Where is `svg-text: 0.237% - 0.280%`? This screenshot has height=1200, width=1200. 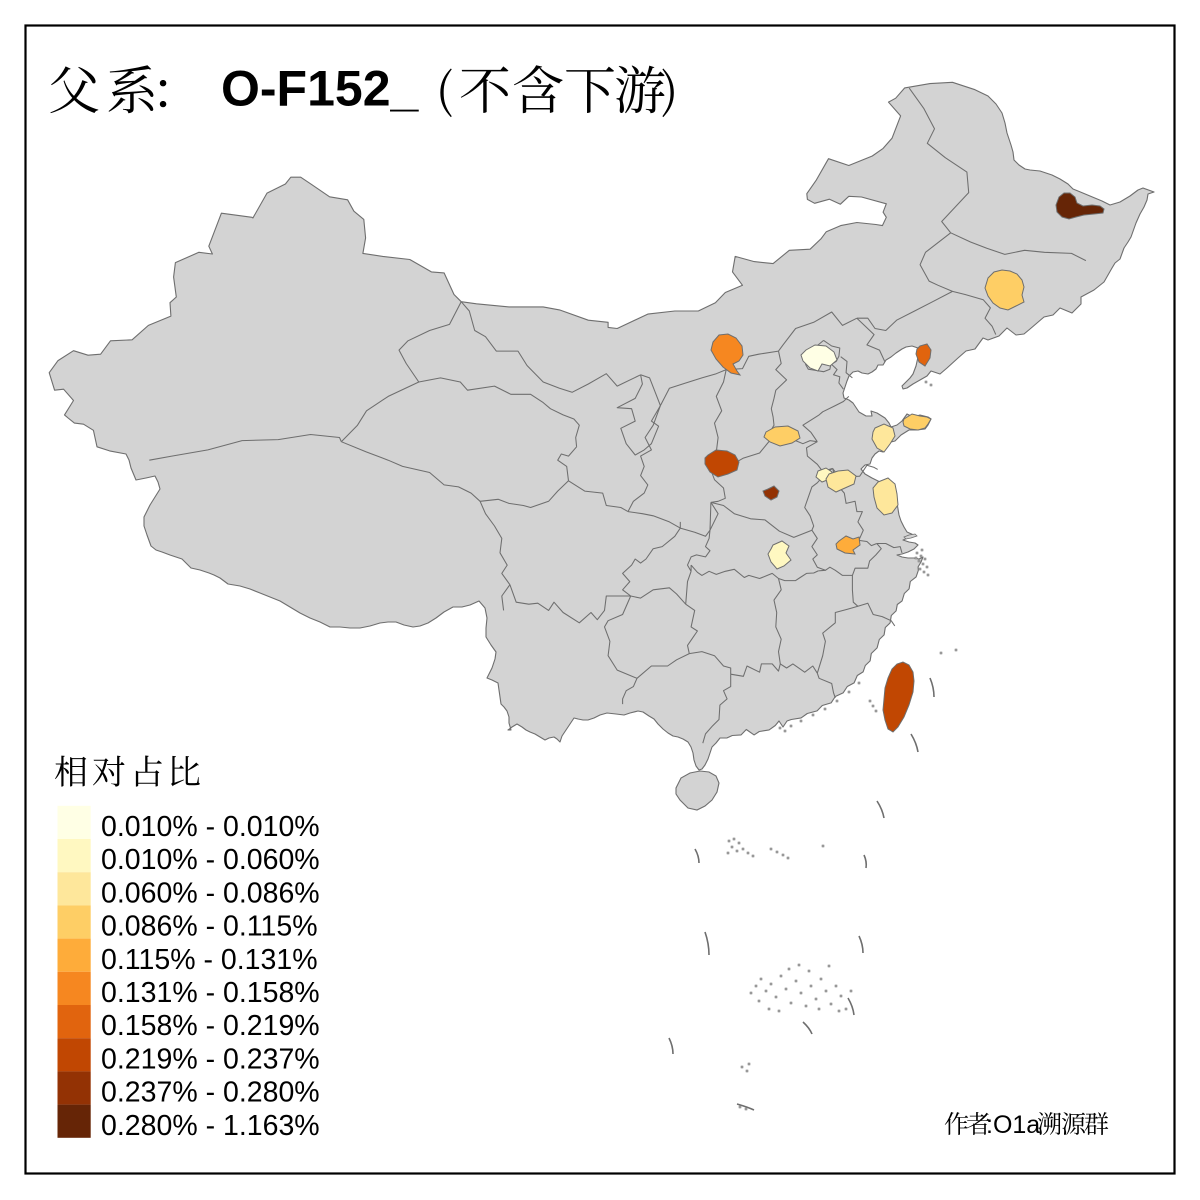
svg-text: 0.237% - 0.280% is located at coordinates (210, 1093).